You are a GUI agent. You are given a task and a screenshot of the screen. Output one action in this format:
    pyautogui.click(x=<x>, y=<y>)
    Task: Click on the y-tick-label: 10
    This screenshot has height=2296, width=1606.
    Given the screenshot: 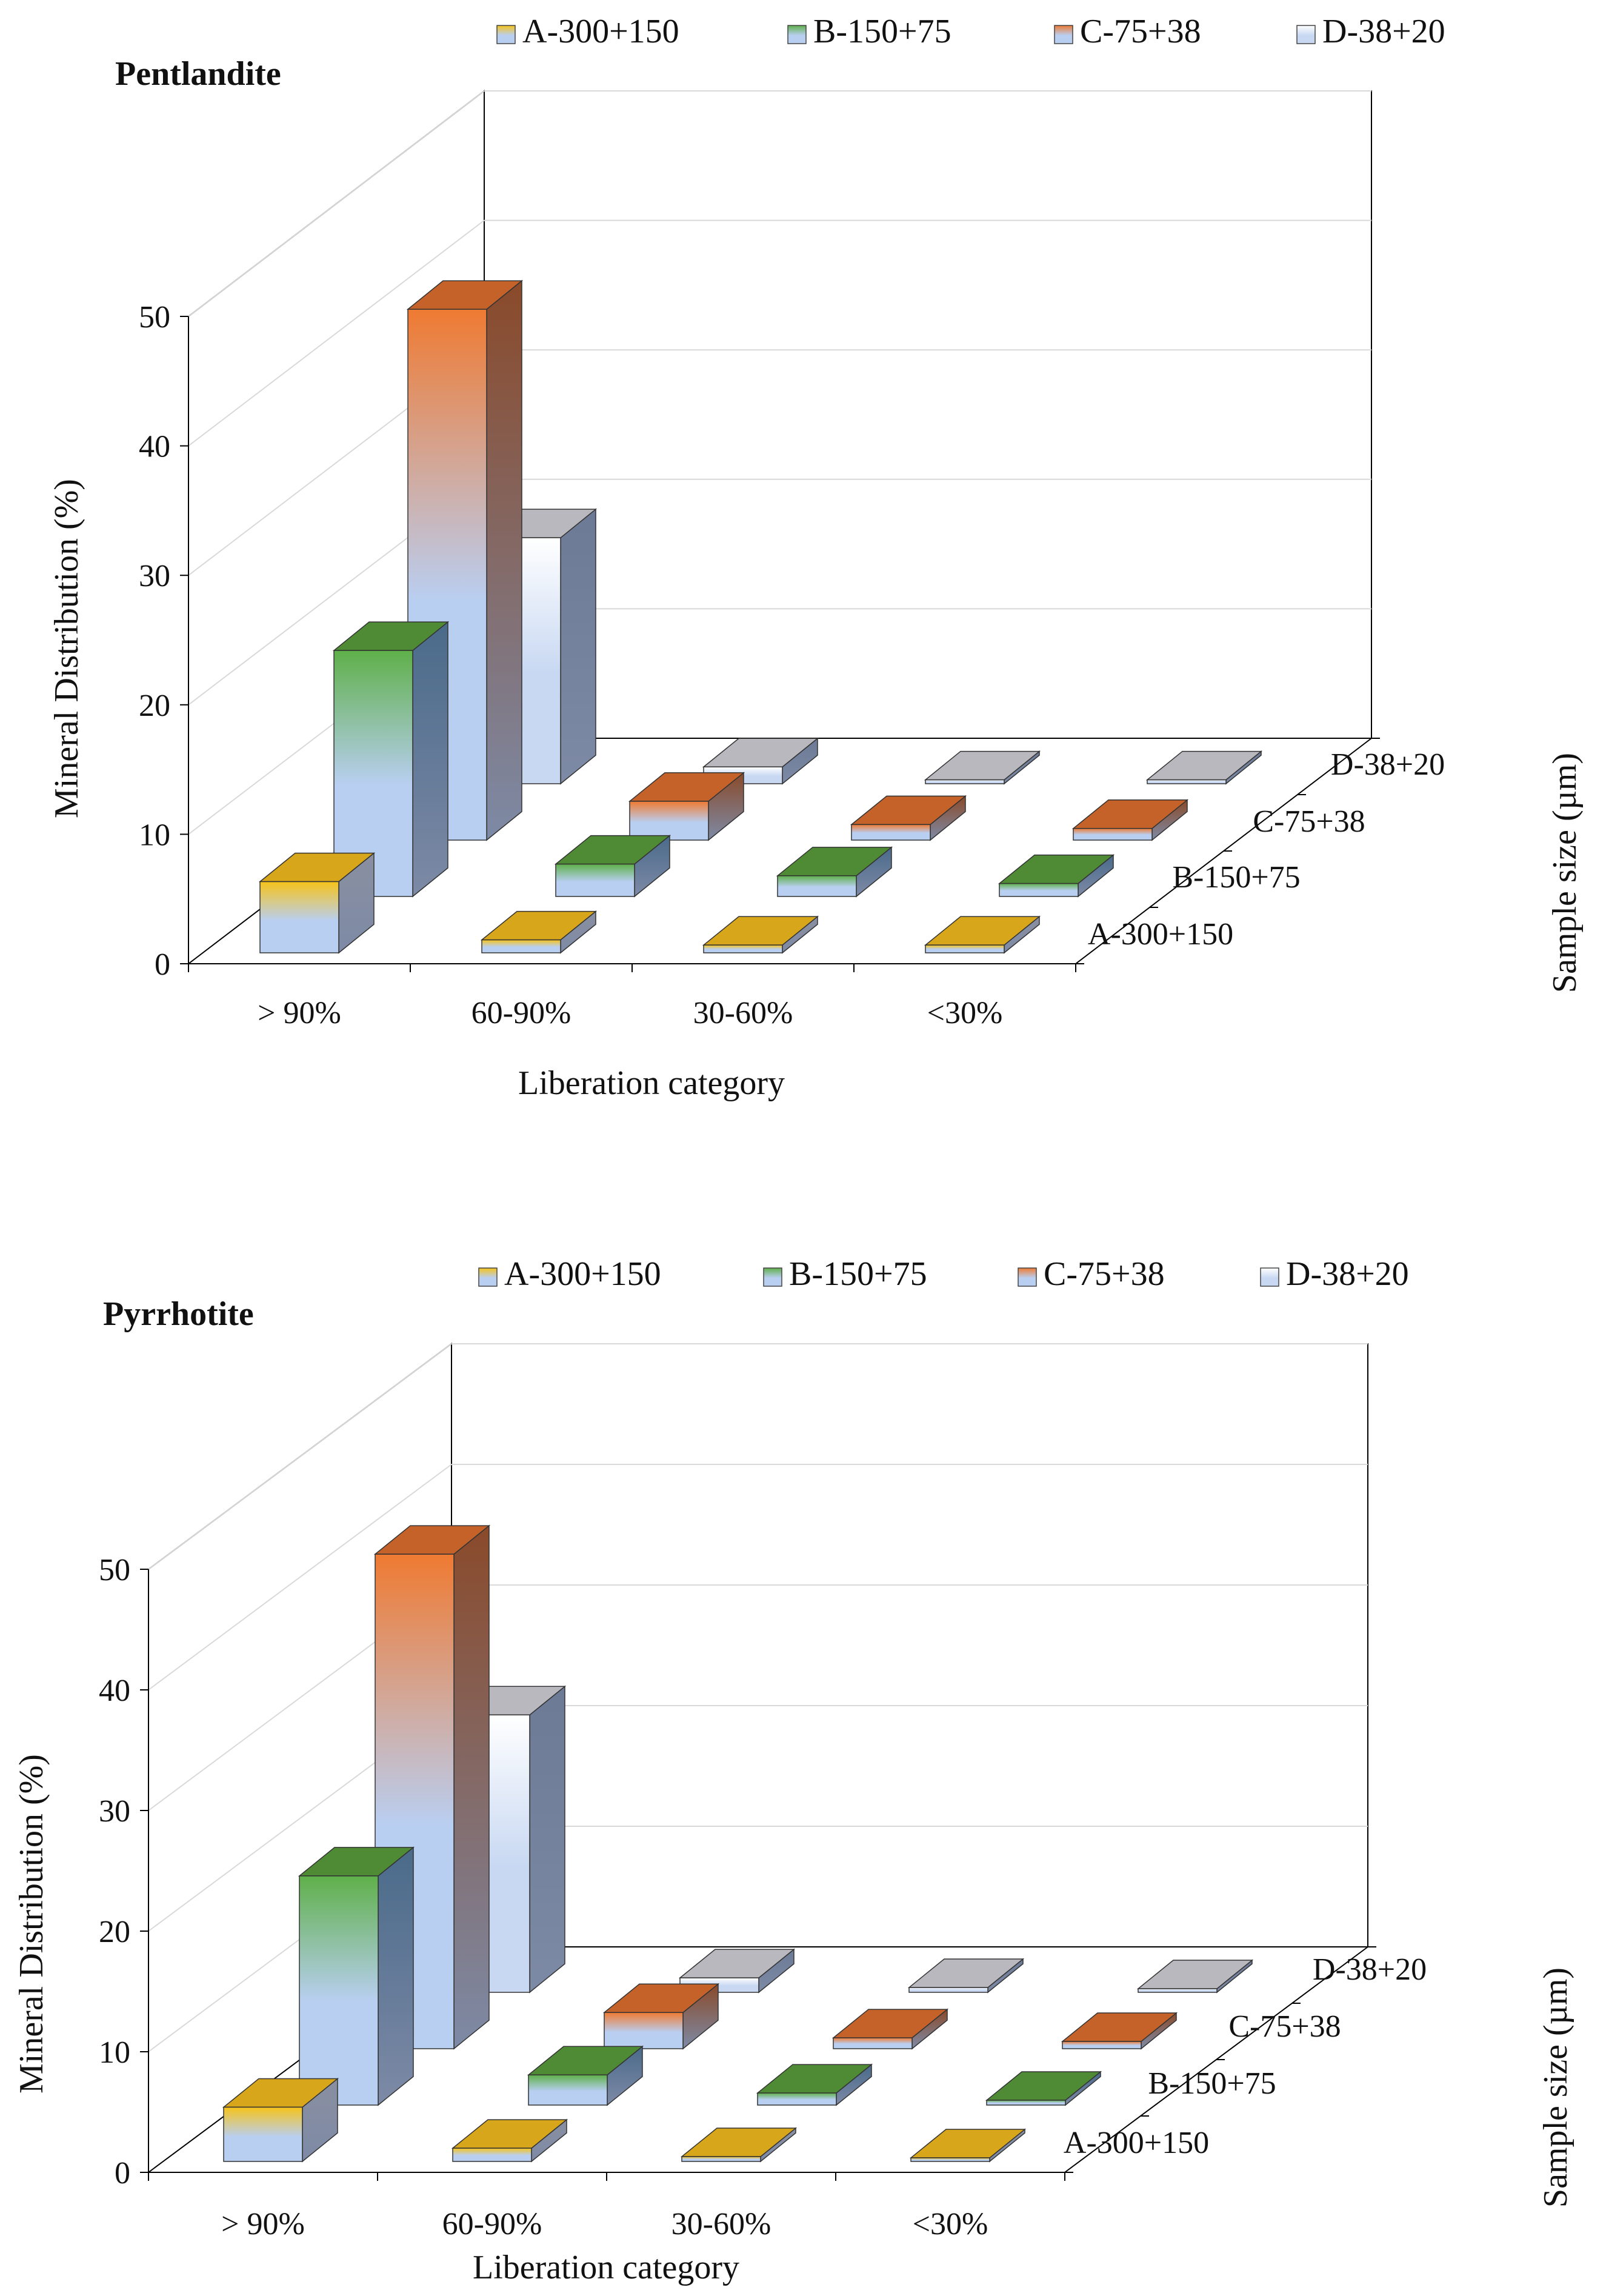 What is the action you would take?
    pyautogui.click(x=154, y=835)
    